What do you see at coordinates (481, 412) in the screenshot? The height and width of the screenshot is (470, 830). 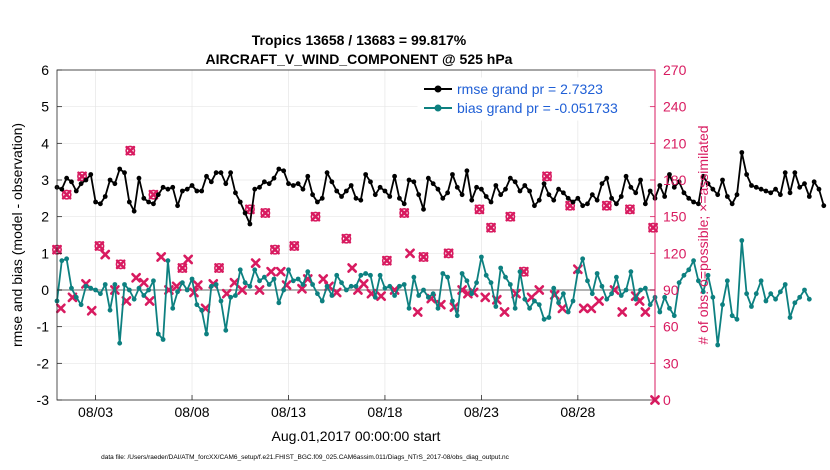 I see `x-tick-label: 08/23` at bounding box center [481, 412].